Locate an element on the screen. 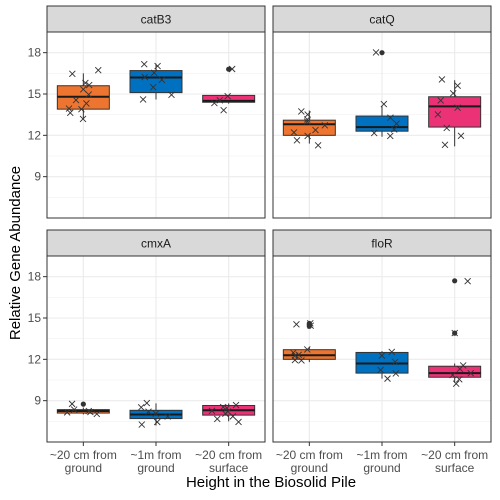 The width and height of the screenshot is (500, 500). y-tick-label: 18 is located at coordinates (35, 53).